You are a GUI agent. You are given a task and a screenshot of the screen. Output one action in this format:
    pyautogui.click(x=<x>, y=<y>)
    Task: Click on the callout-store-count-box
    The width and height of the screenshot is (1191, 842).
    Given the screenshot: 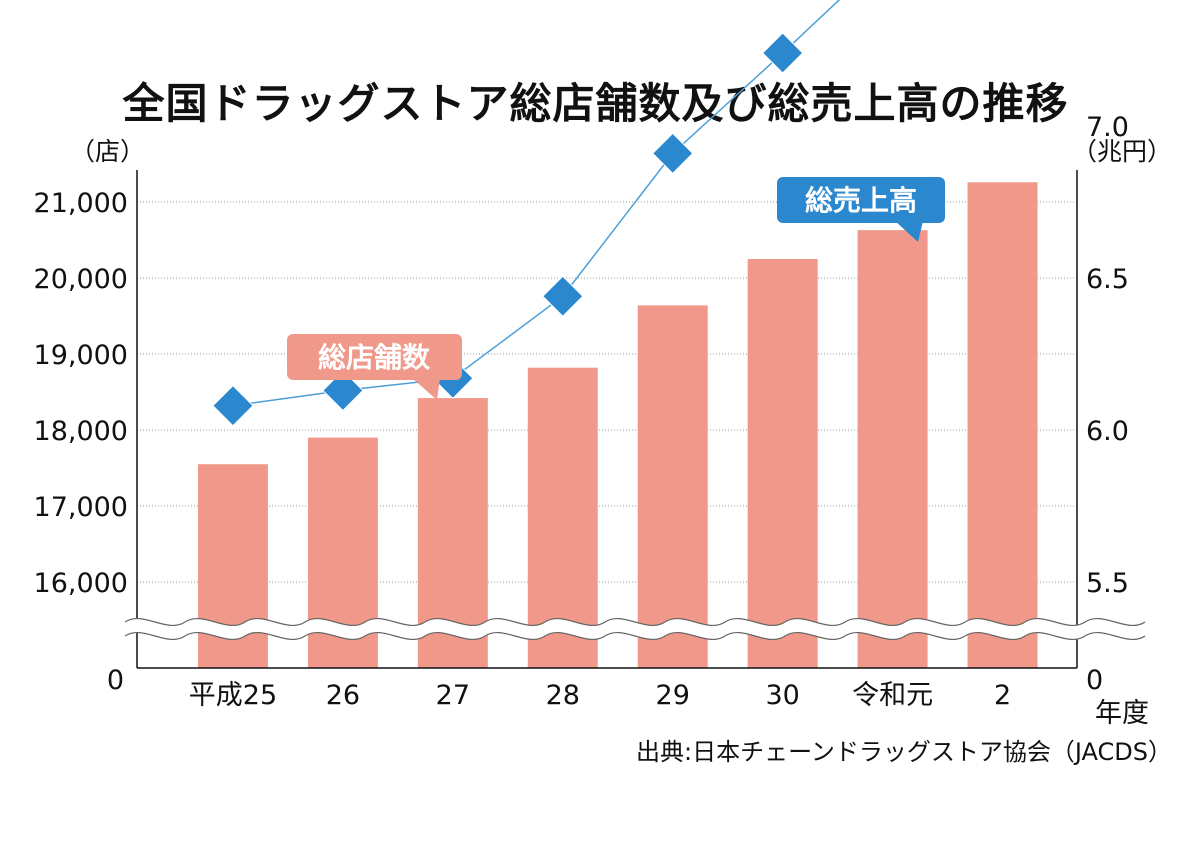 What is the action you would take?
    pyautogui.click(x=374, y=357)
    